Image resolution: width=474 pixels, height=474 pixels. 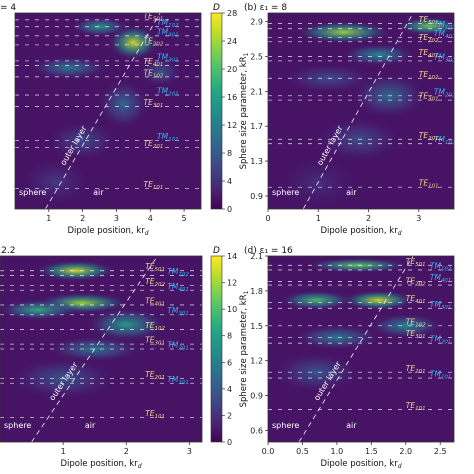 What do you see at coordinates (229, 181) in the screenshot?
I see `colorbar-tick-label: 4` at bounding box center [229, 181].